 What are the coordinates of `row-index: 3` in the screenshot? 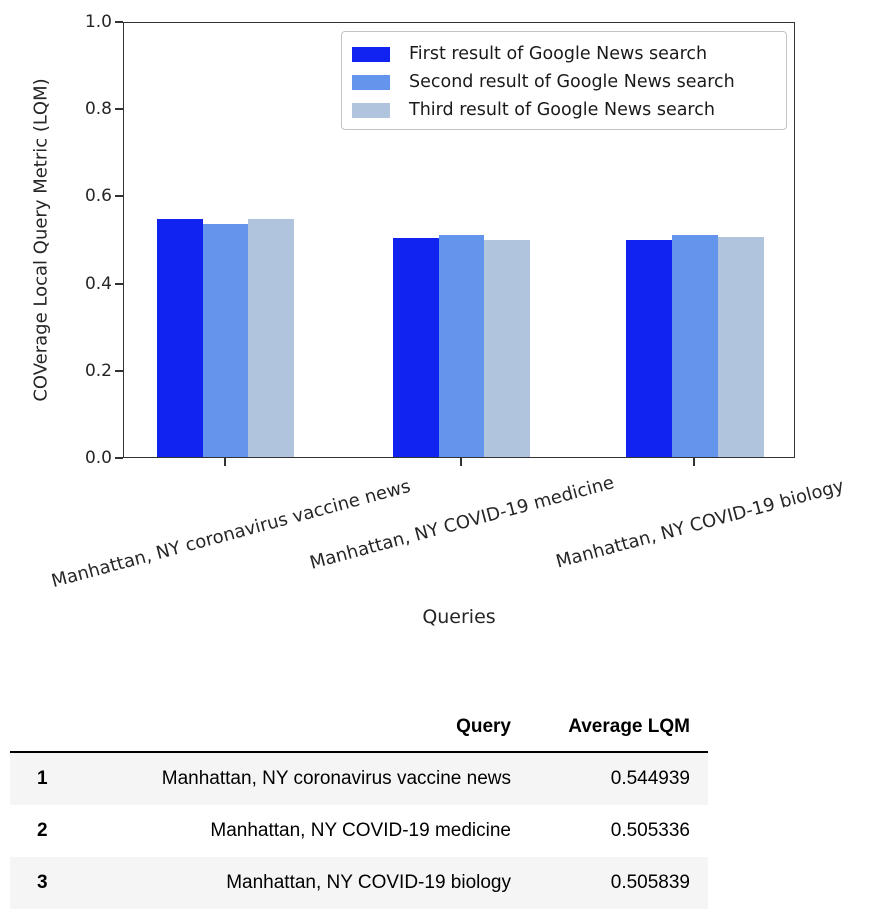 It's located at (42, 882).